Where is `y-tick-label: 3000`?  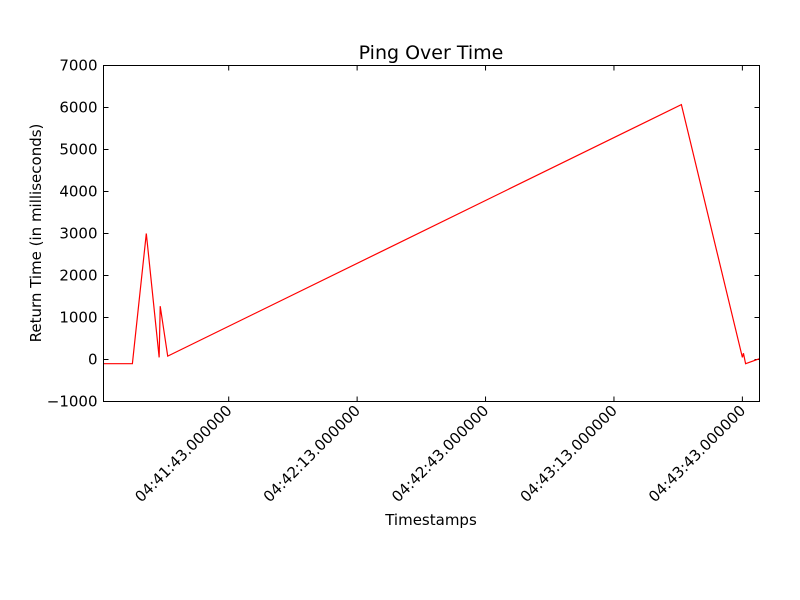 y-tick-label: 3000 is located at coordinates (78, 234).